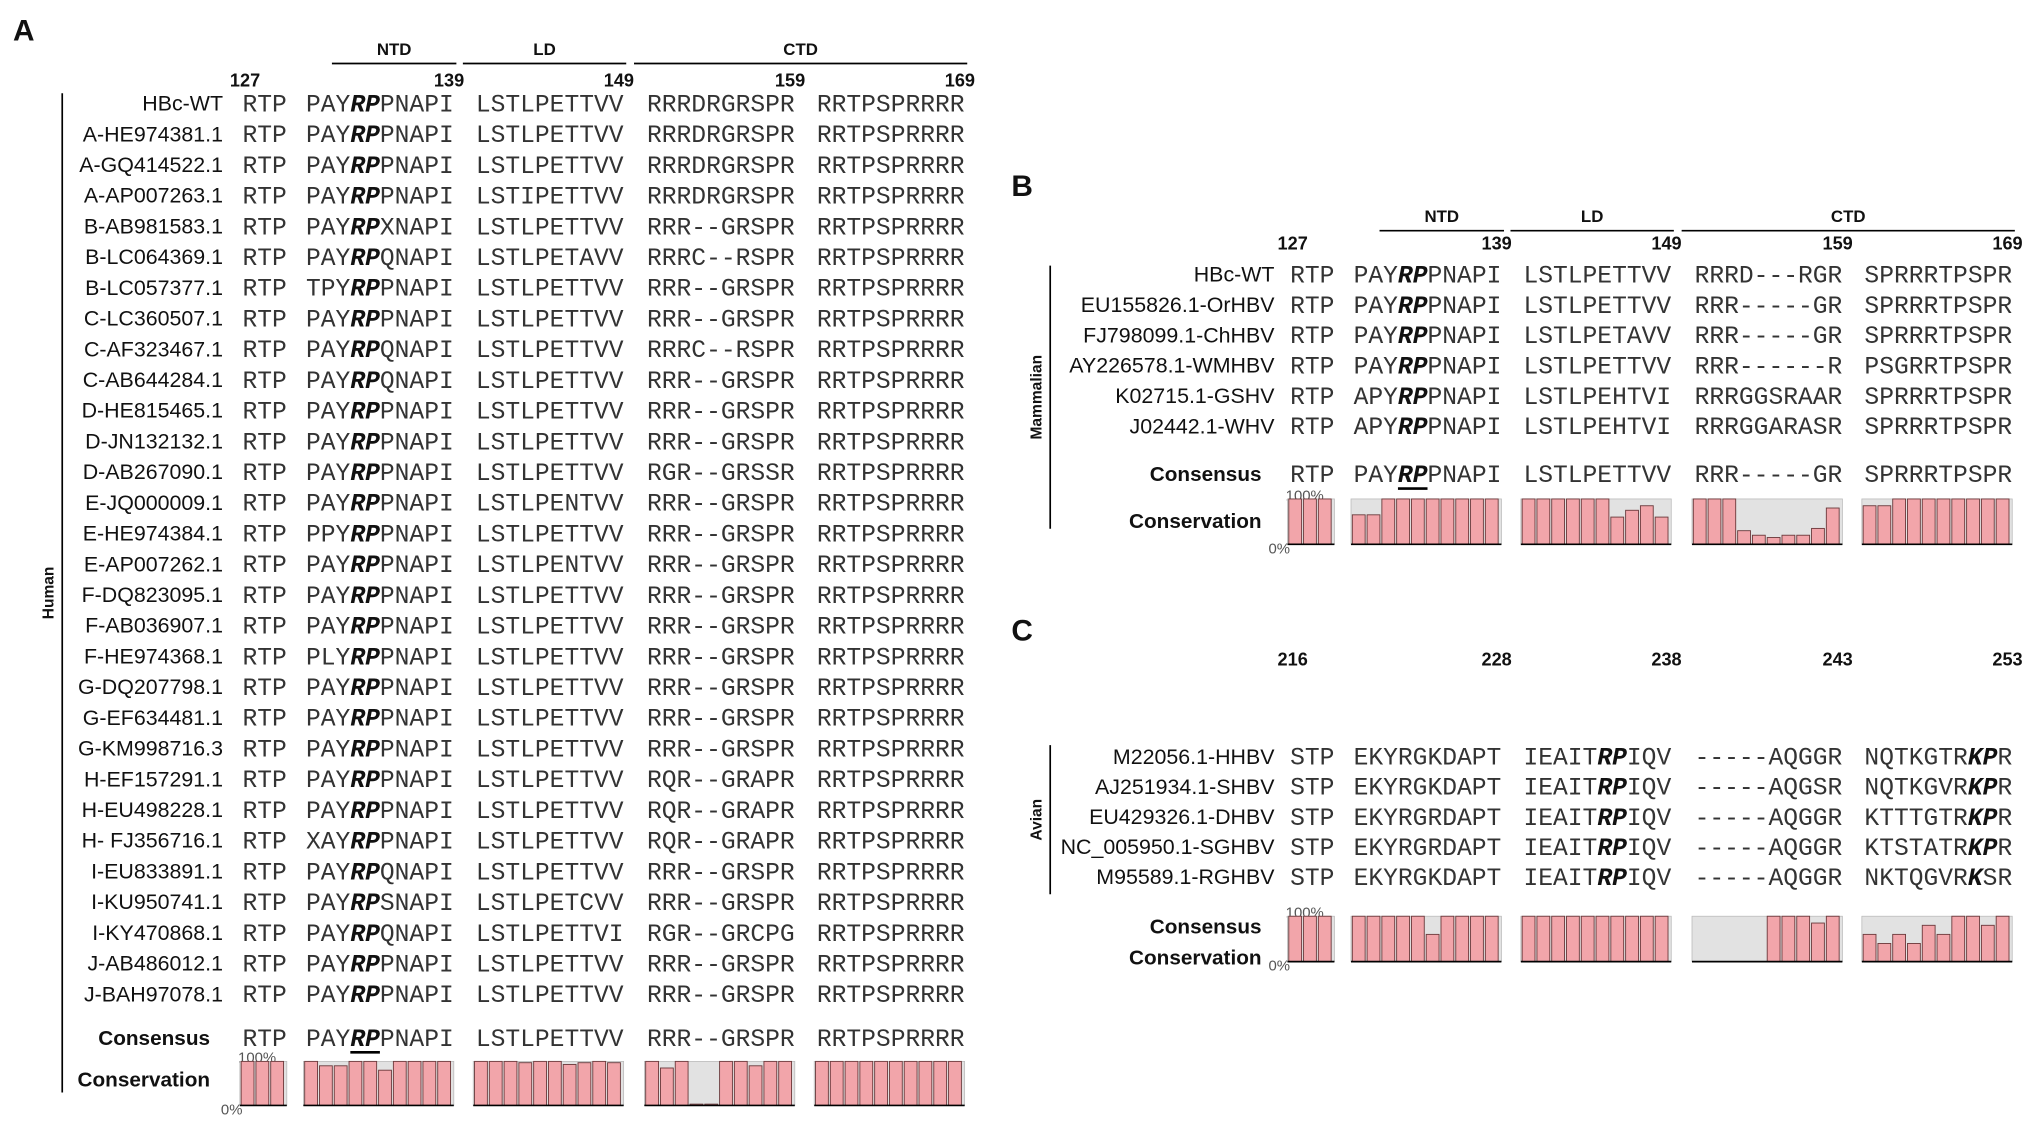 This screenshot has width=2033, height=1121. What do you see at coordinates (2004, 789) in the screenshot?
I see `residues: R` at bounding box center [2004, 789].